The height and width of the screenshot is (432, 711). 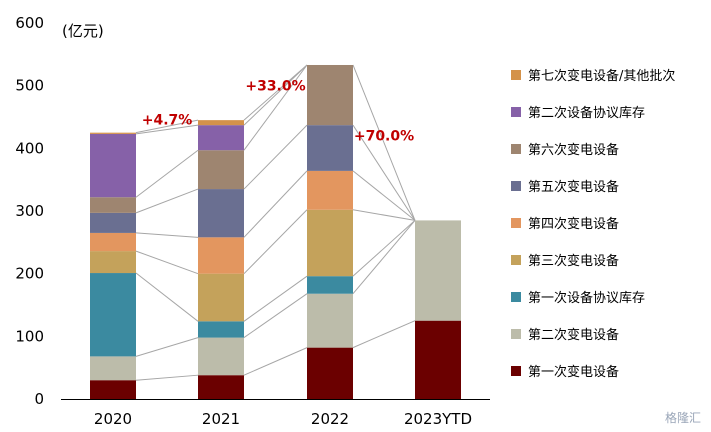 I want to click on legend-label: 第四次变电设备, so click(x=573, y=224).